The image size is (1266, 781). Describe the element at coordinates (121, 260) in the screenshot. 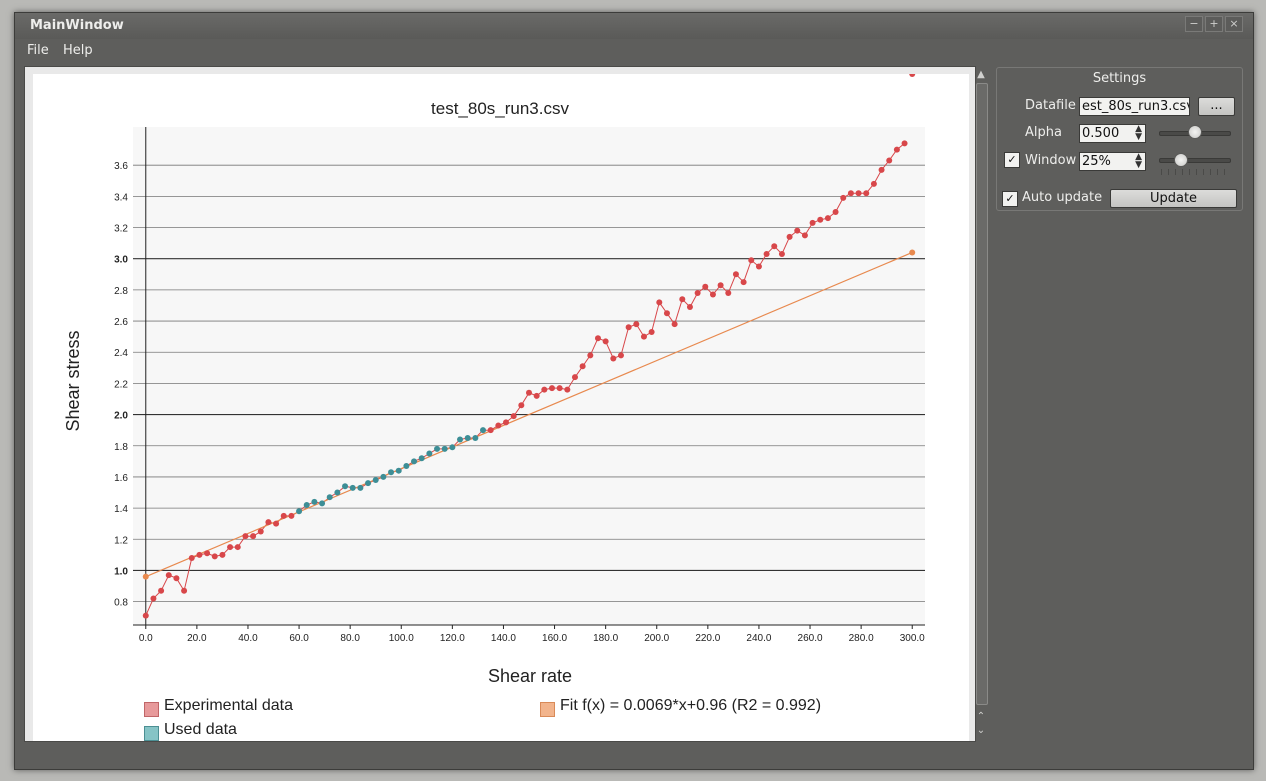

I see `y-tick-label: 3.0` at that location.